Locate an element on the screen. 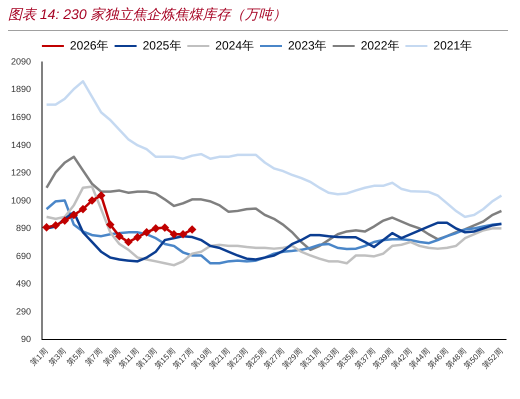 Image resolution: width=520 pixels, height=399 pixels. legend-label: 2024年 is located at coordinates (234, 45).